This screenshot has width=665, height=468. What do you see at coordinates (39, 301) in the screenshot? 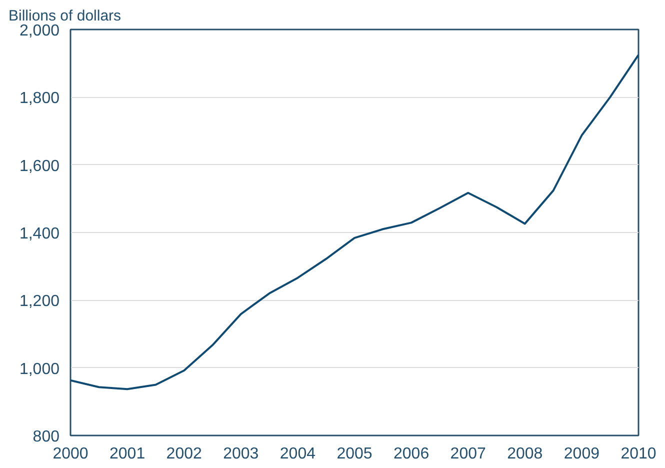
I see `y-tick-label: 1,200` at bounding box center [39, 301].